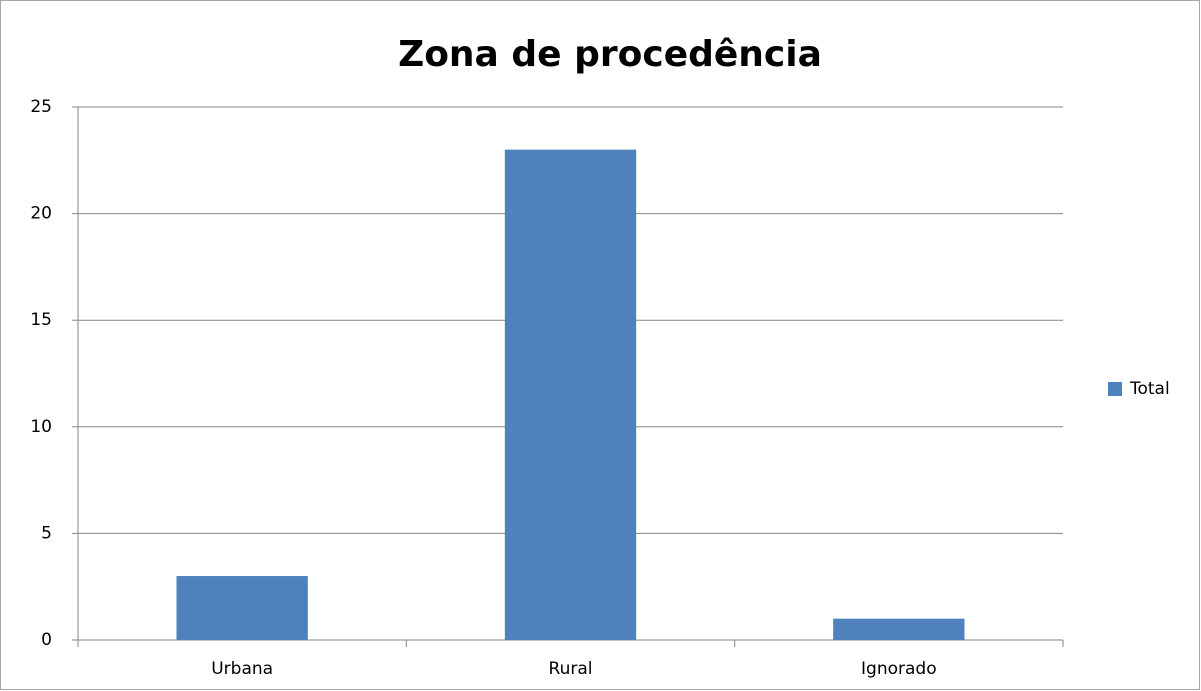 The image size is (1201, 691). Describe the element at coordinates (41, 320) in the screenshot. I see `y-tick-label: 15` at that location.